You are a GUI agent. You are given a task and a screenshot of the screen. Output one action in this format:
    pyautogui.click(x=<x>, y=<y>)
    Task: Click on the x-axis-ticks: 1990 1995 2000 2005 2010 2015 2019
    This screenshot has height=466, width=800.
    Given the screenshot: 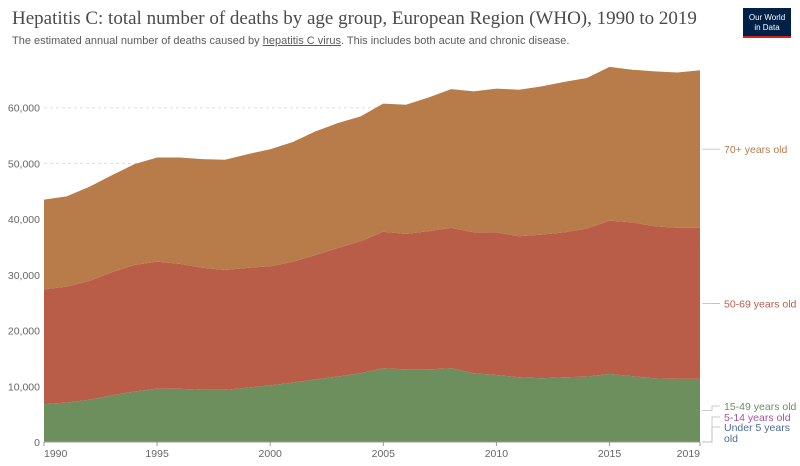 What is the action you would take?
    pyautogui.click(x=372, y=451)
    